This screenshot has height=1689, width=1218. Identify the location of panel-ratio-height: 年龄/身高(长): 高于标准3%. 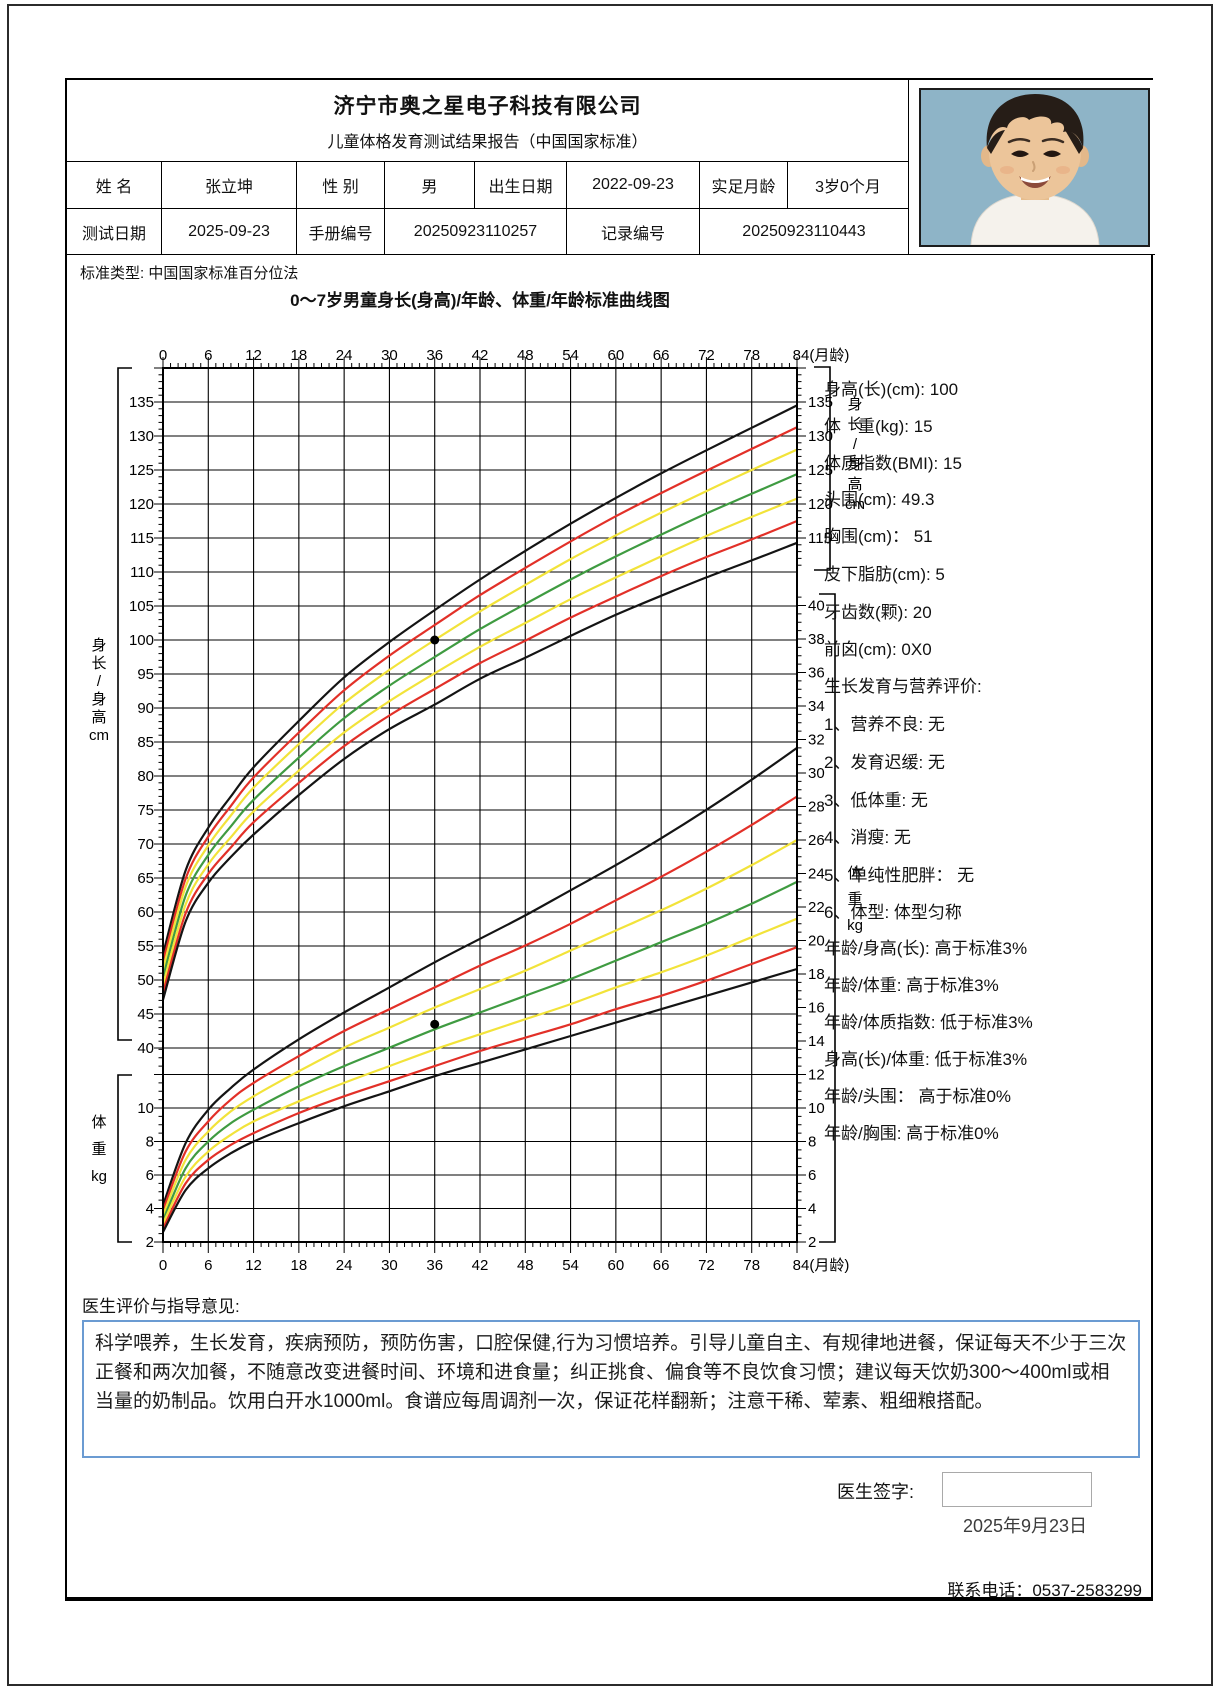
(926, 948).